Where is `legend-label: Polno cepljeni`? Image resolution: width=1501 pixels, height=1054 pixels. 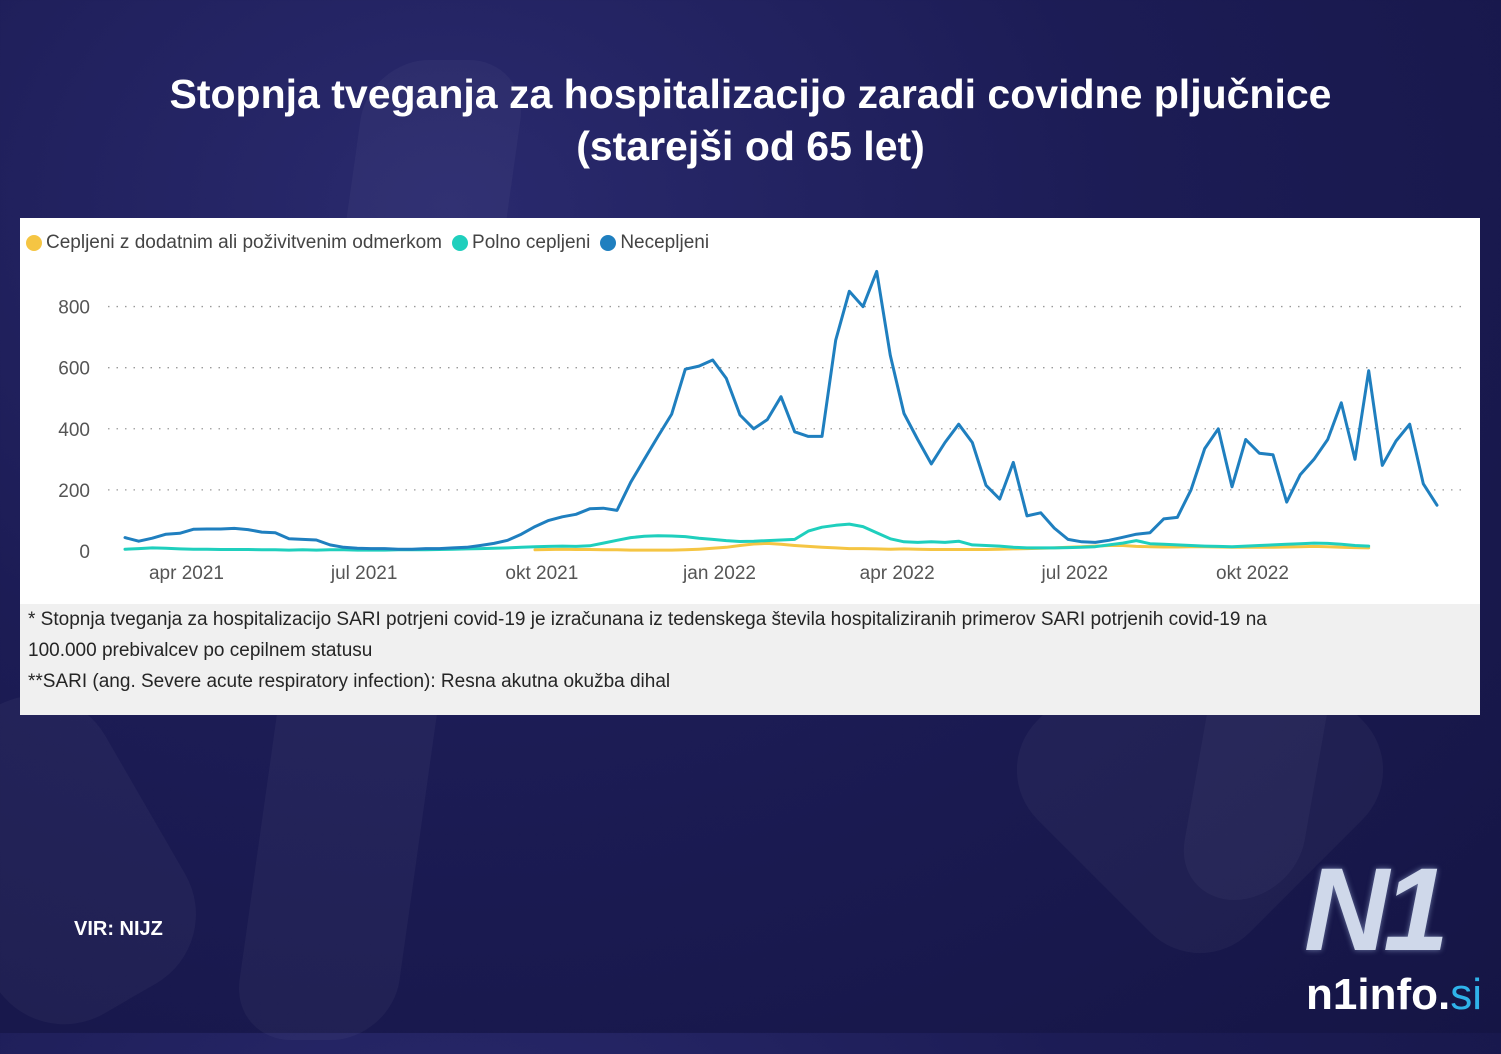
legend-label: Polno cepljeni is located at coordinates (531, 242).